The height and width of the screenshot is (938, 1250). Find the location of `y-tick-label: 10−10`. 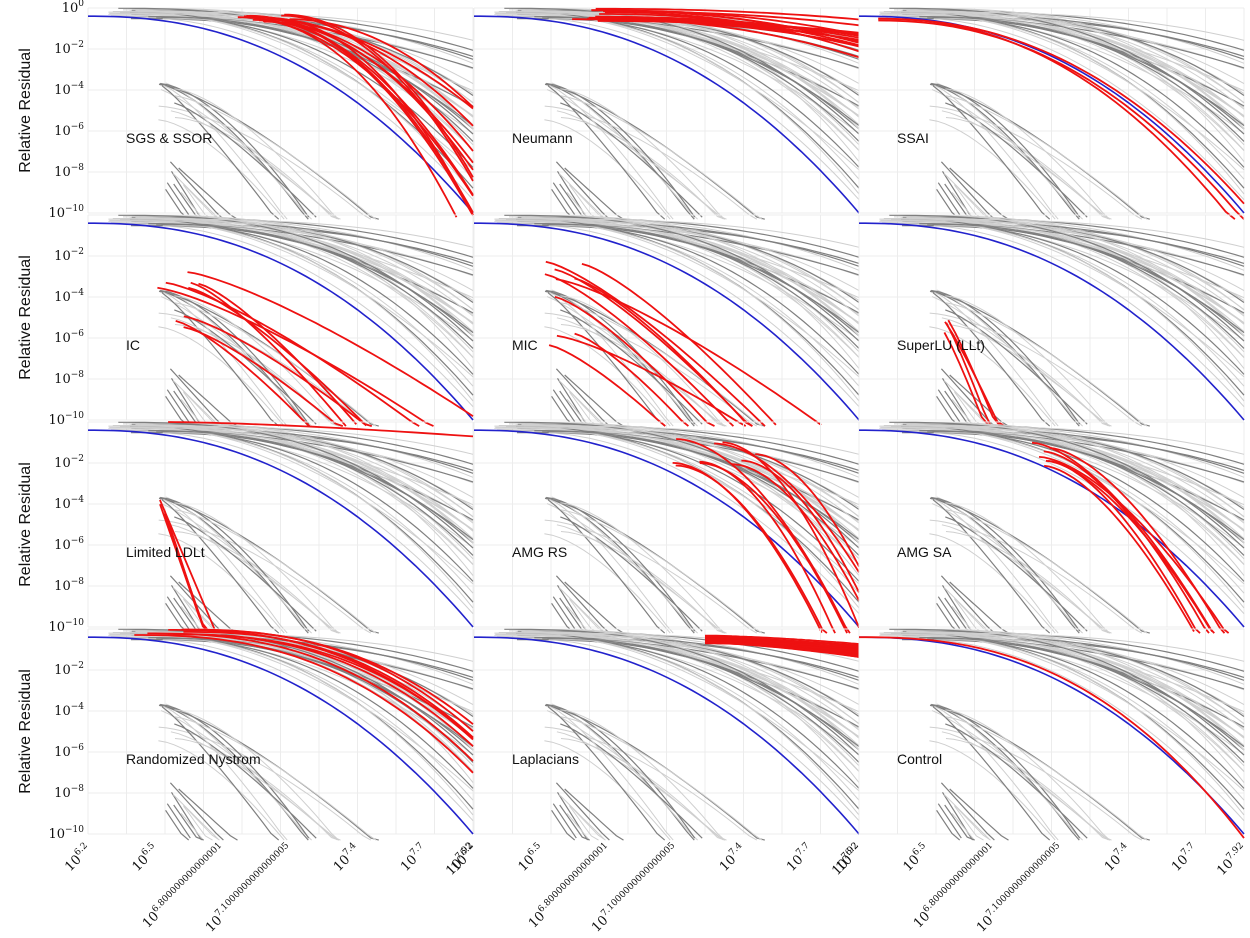

y-tick-label: 10−10 is located at coordinates (66, 419).